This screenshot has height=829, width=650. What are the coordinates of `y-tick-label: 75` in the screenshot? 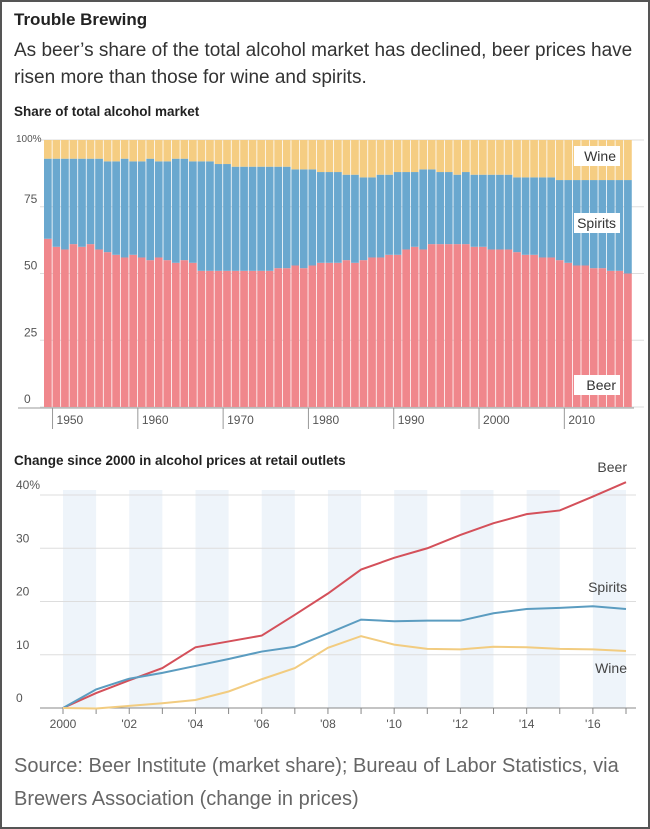 It's located at (31, 199).